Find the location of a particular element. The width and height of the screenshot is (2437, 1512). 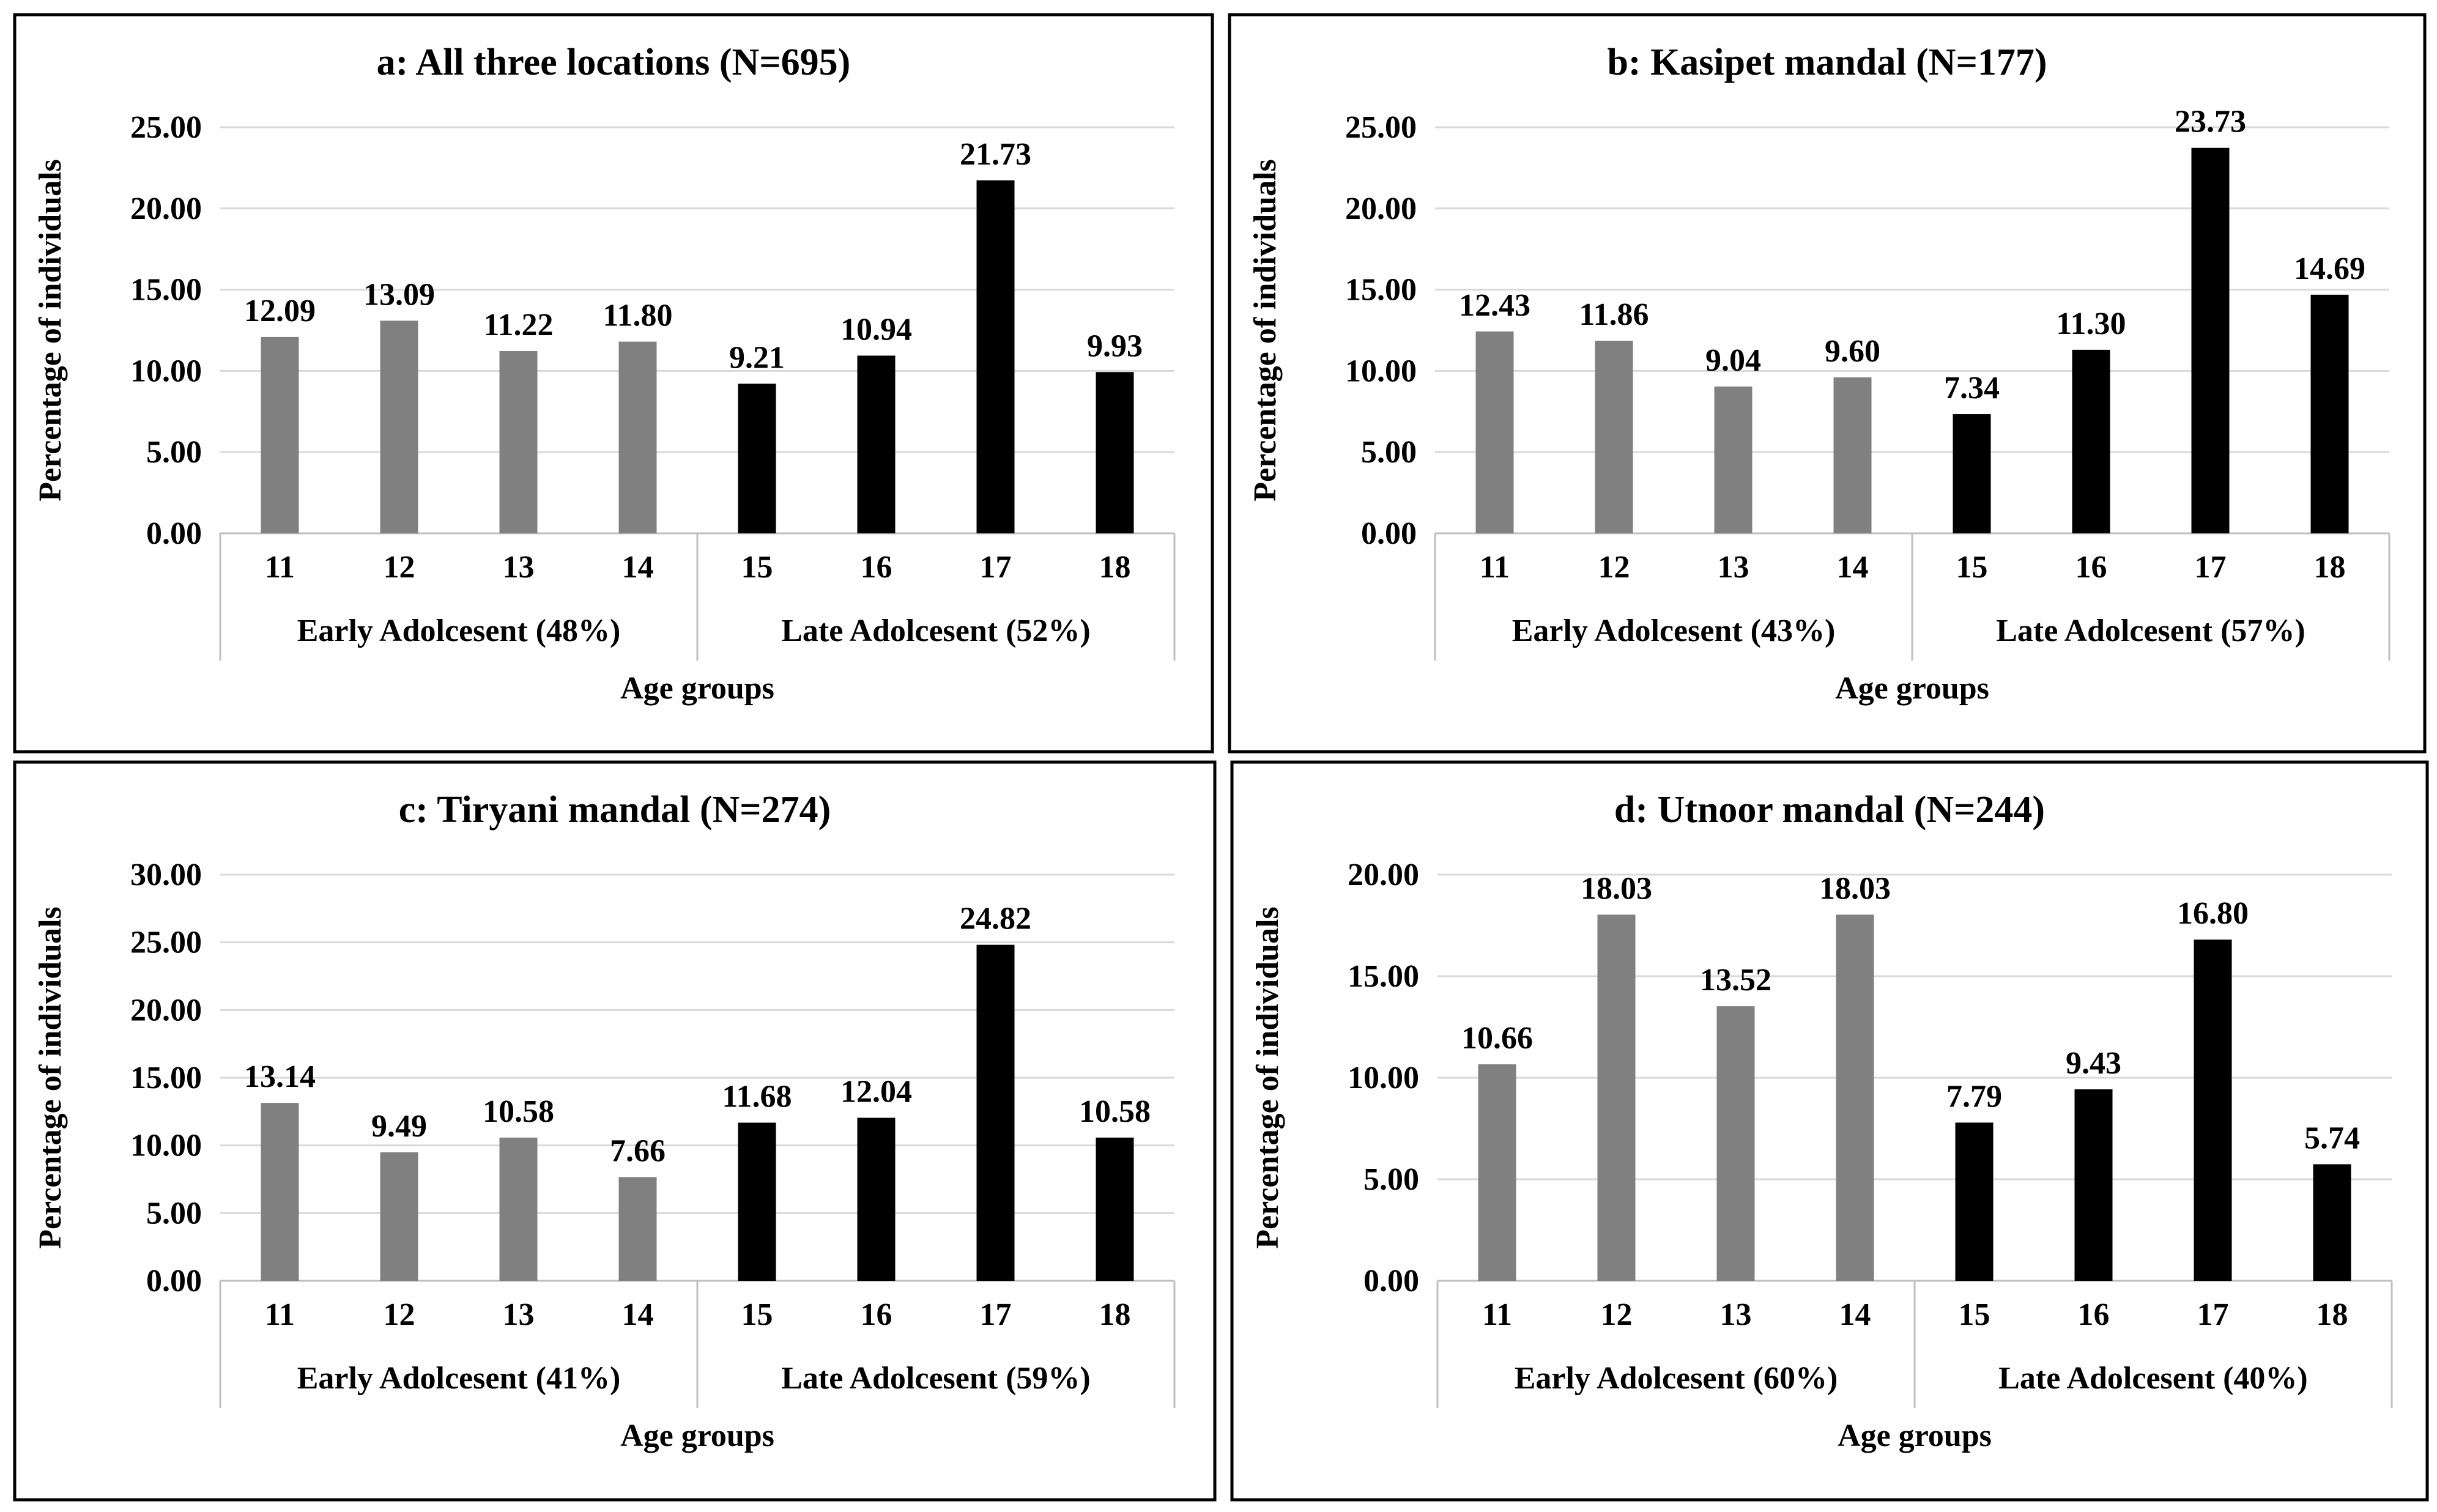

bar-value-label: 7.66 is located at coordinates (638, 1150).